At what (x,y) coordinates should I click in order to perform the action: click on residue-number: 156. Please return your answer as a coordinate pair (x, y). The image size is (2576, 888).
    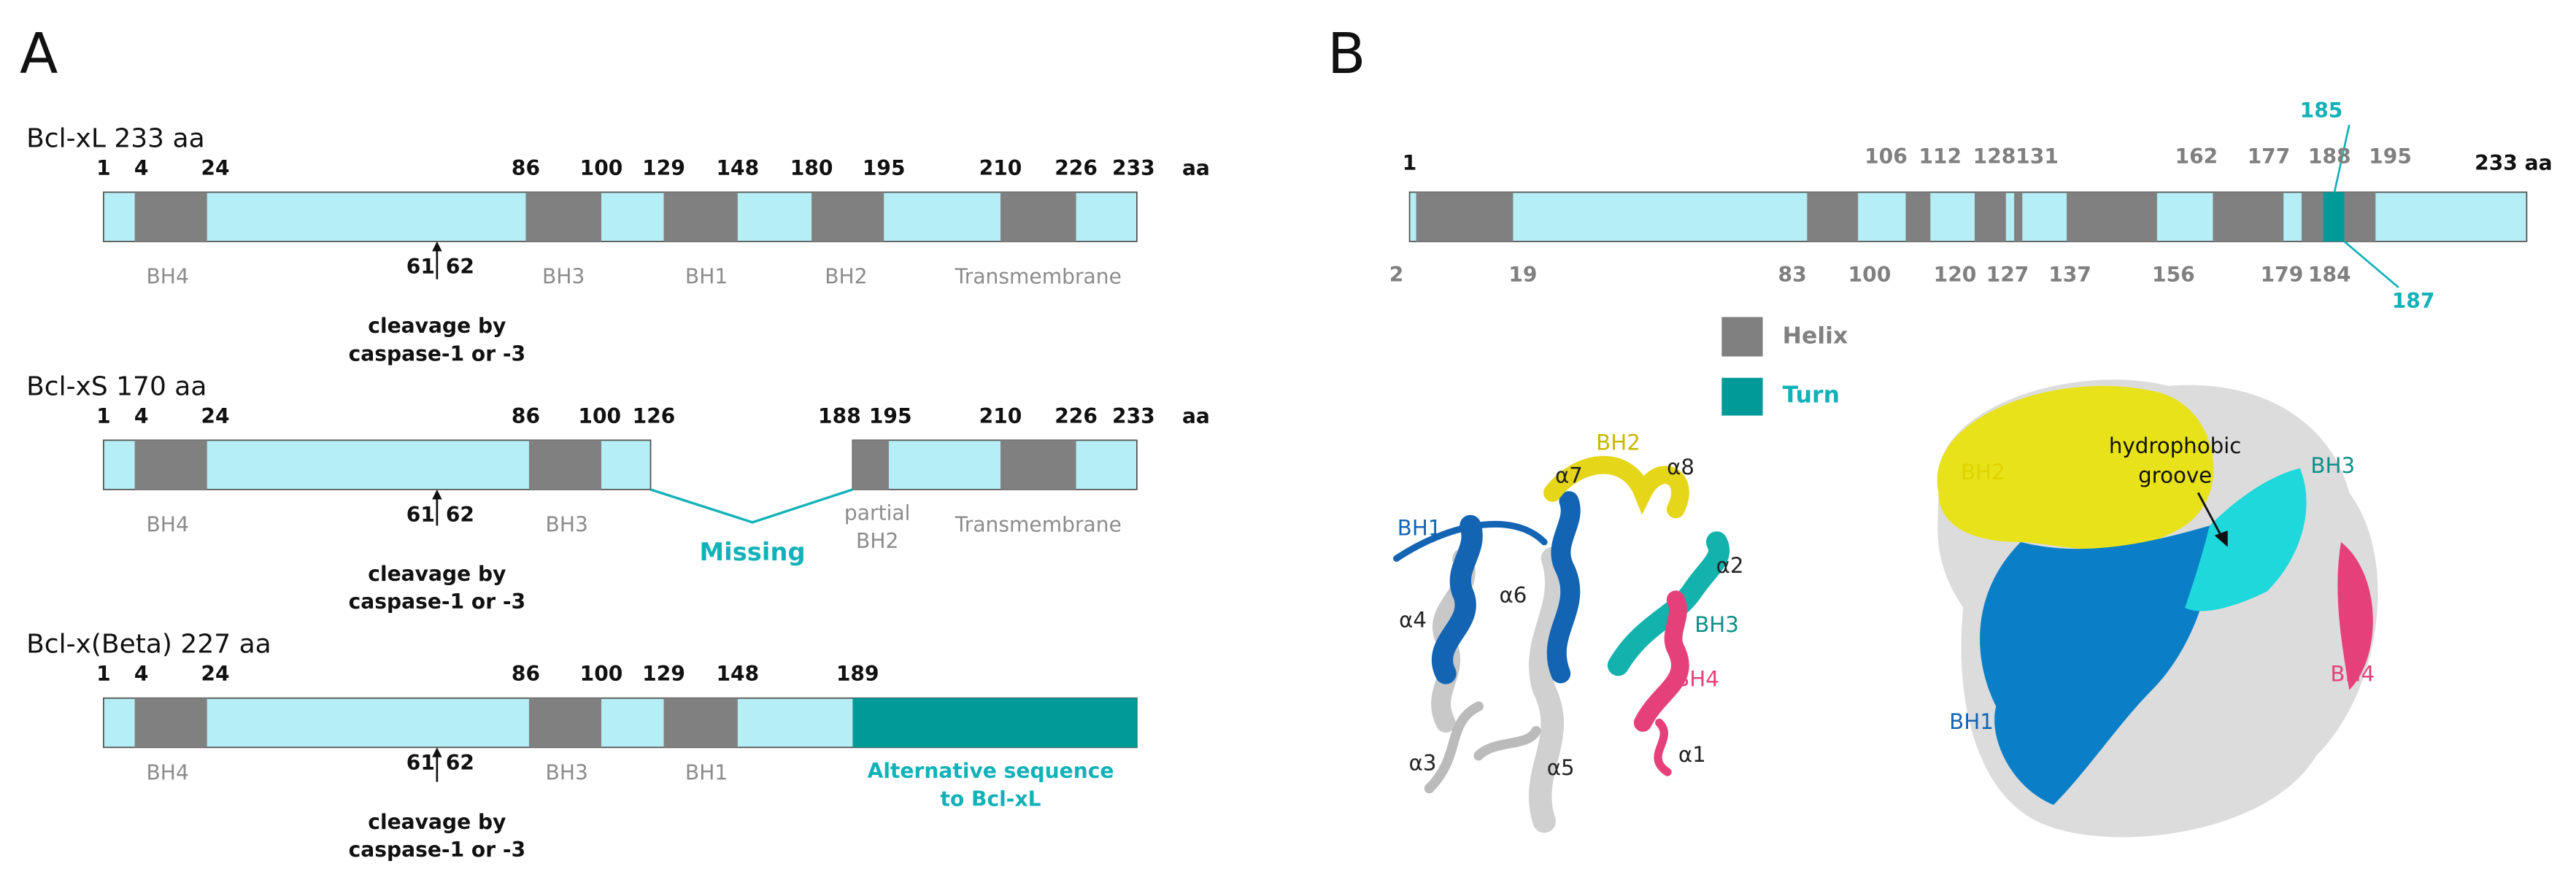
    Looking at the image, I should click on (2173, 275).